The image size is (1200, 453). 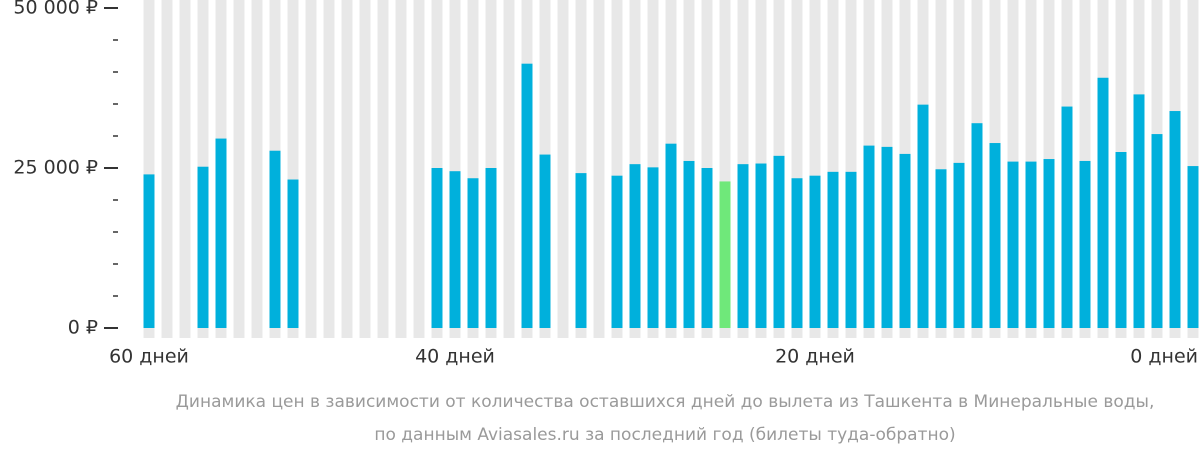 What do you see at coordinates (55, 168) in the screenshot?
I see `y-tick-label: 25 000 ₽` at bounding box center [55, 168].